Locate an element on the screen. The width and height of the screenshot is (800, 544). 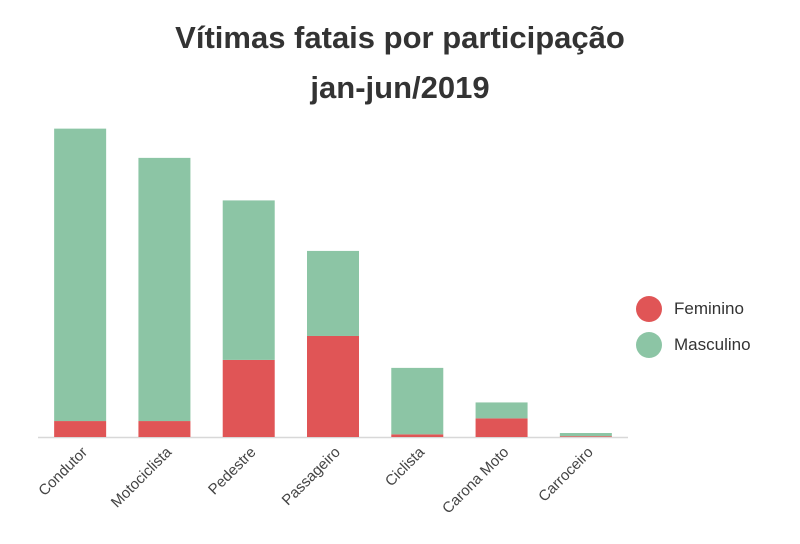
chart-subtitle: jan-jun/2019 is located at coordinates (400, 87).